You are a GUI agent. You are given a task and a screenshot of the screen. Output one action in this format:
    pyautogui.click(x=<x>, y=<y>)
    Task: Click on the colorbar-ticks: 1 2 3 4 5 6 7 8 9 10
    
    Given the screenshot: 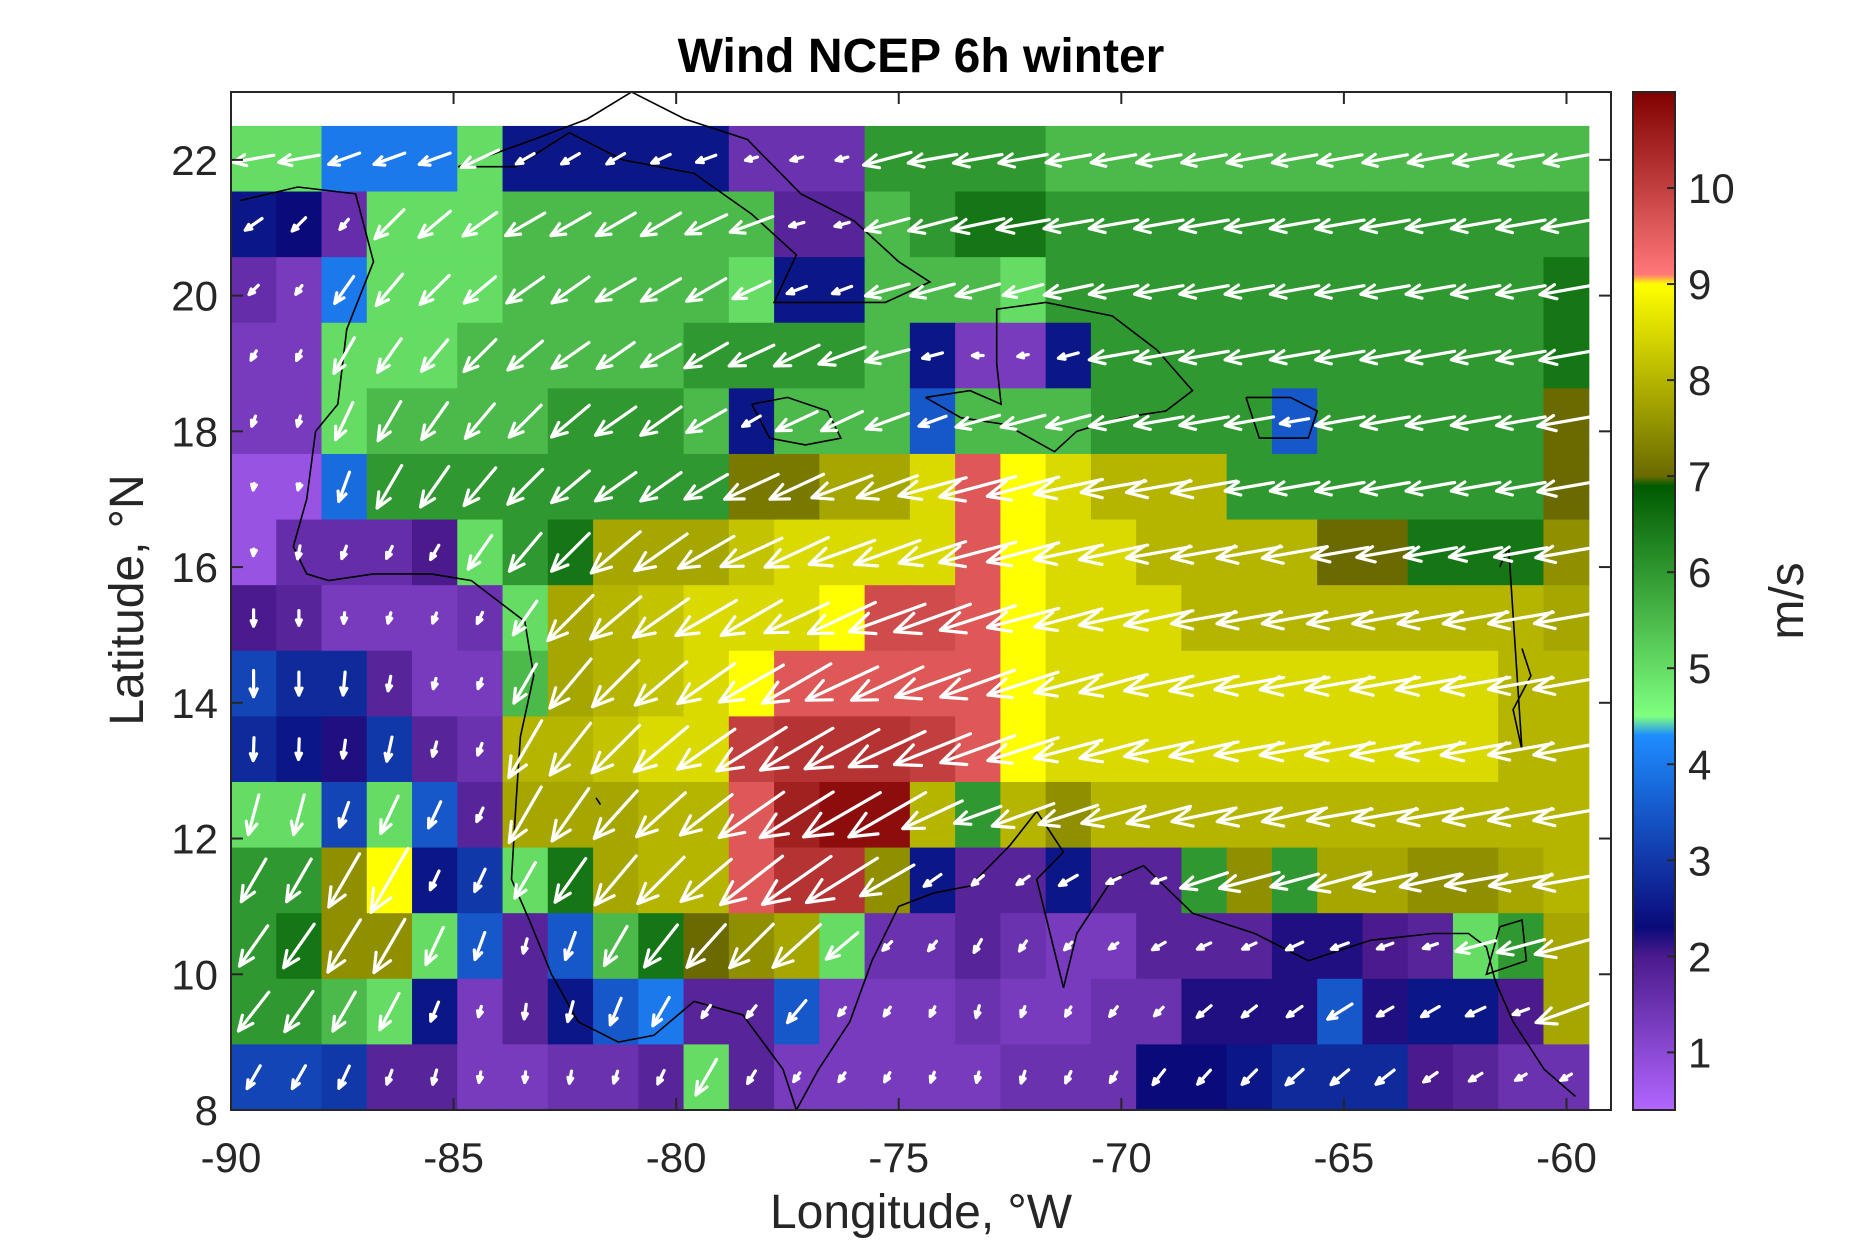 What is the action you would take?
    pyautogui.click(x=1701, y=620)
    